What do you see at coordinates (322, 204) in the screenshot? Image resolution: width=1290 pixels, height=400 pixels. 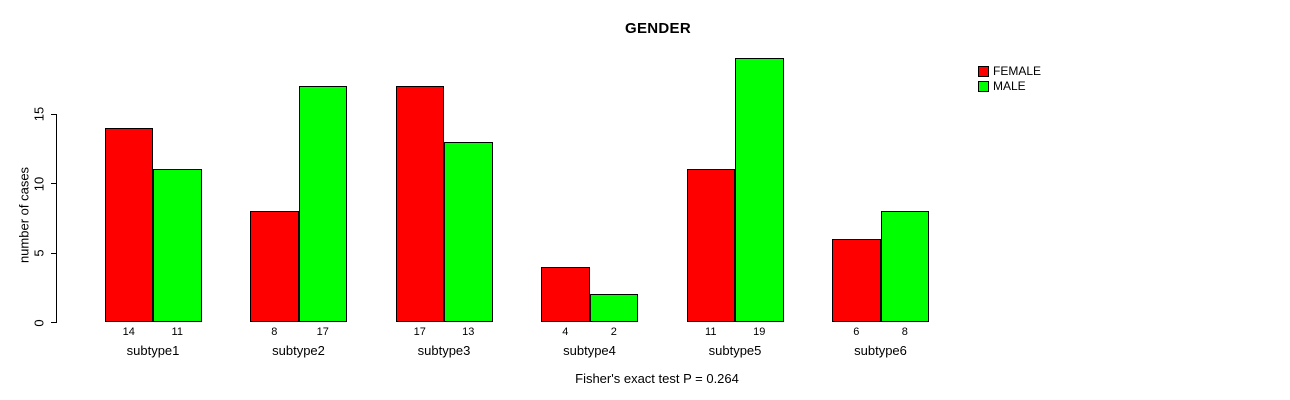 I see `bar-male-subtype2` at bounding box center [322, 204].